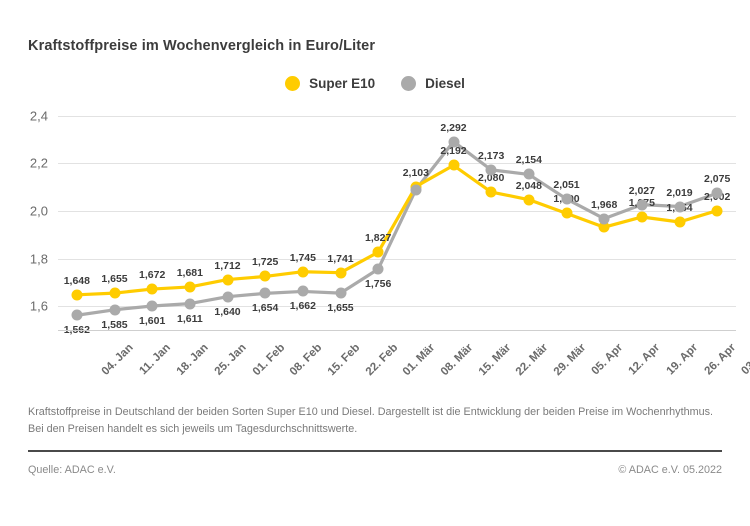 Image resolution: width=750 pixels, height=526 pixels. I want to click on x-axis-tick-label: 01. Mär, so click(419, 360).